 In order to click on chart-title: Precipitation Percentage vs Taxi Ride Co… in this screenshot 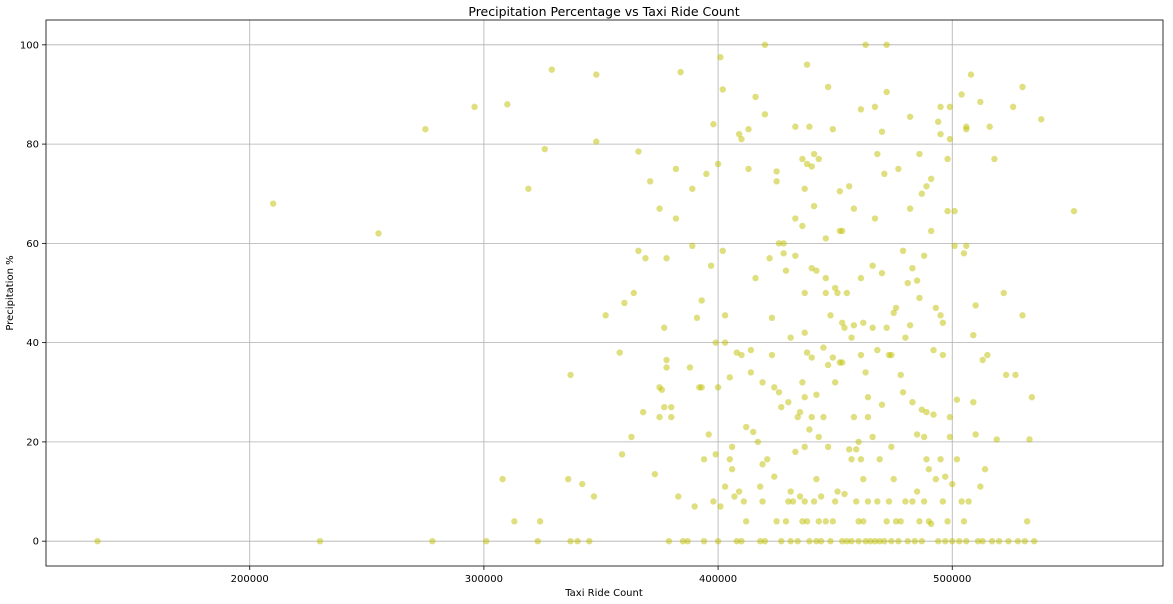, I will do `click(603, 11)`.